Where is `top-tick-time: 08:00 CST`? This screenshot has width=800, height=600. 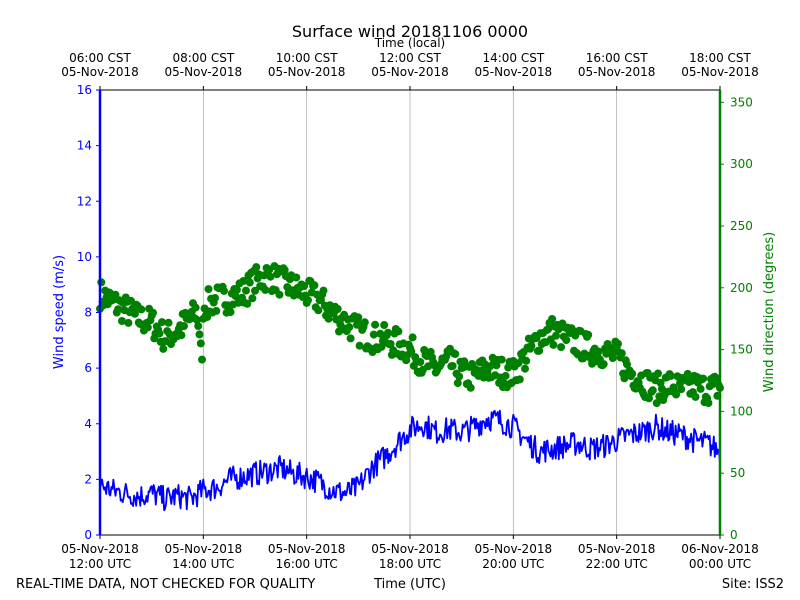
top-tick-time: 08:00 CST is located at coordinates (203, 58).